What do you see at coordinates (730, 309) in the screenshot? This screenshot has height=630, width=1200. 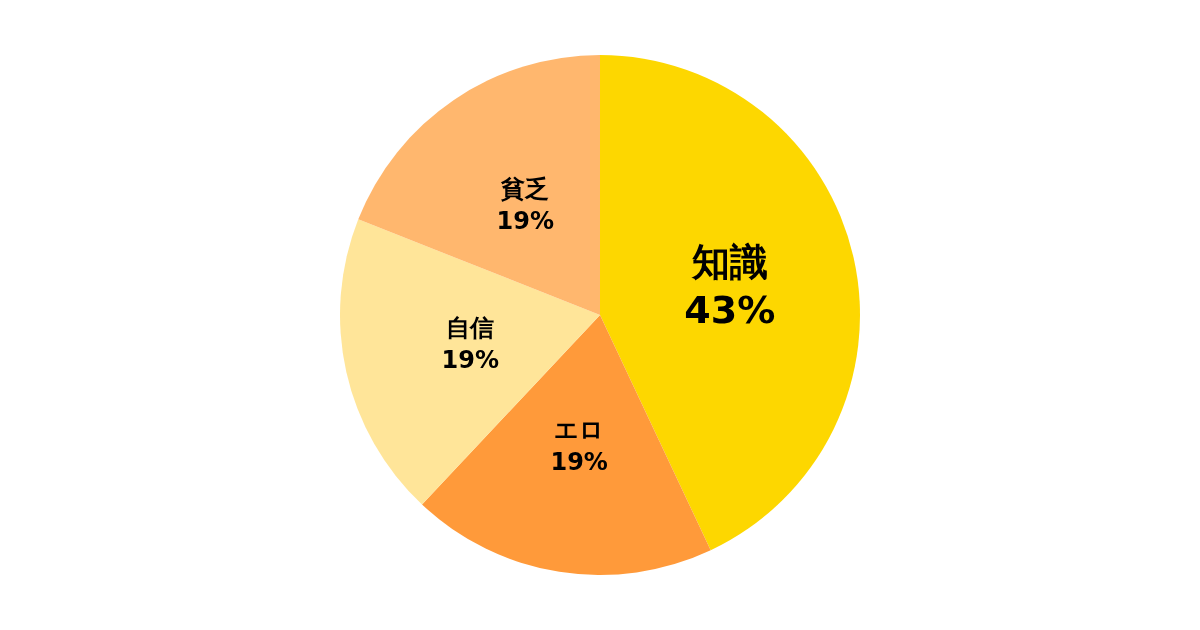 I see `data-label: 43%` at bounding box center [730, 309].